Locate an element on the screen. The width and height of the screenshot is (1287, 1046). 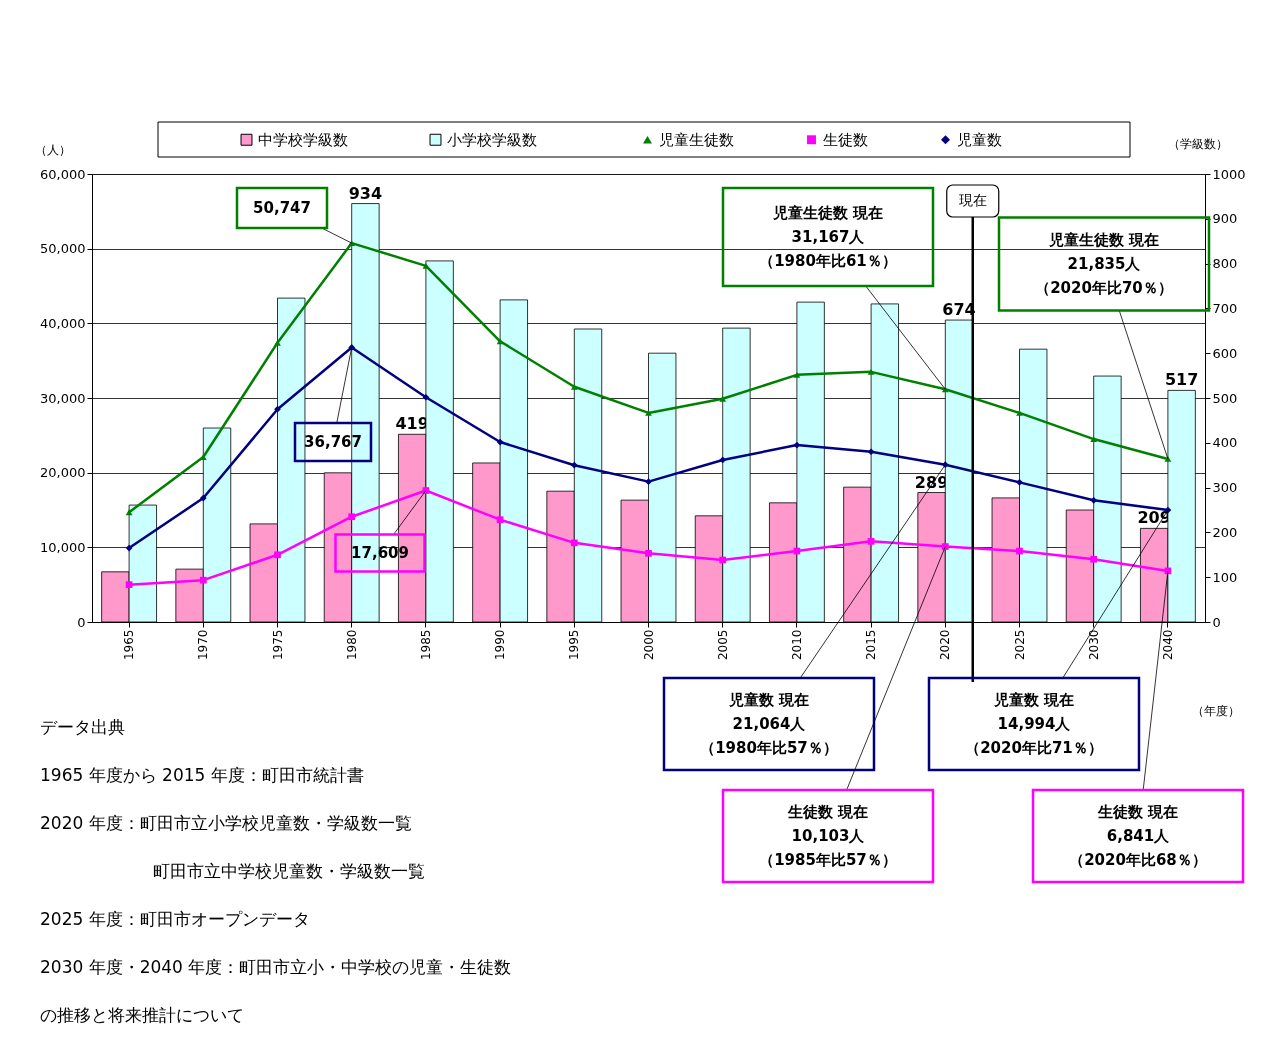
x-tick-label: 2030 is located at coordinates (1093, 645).